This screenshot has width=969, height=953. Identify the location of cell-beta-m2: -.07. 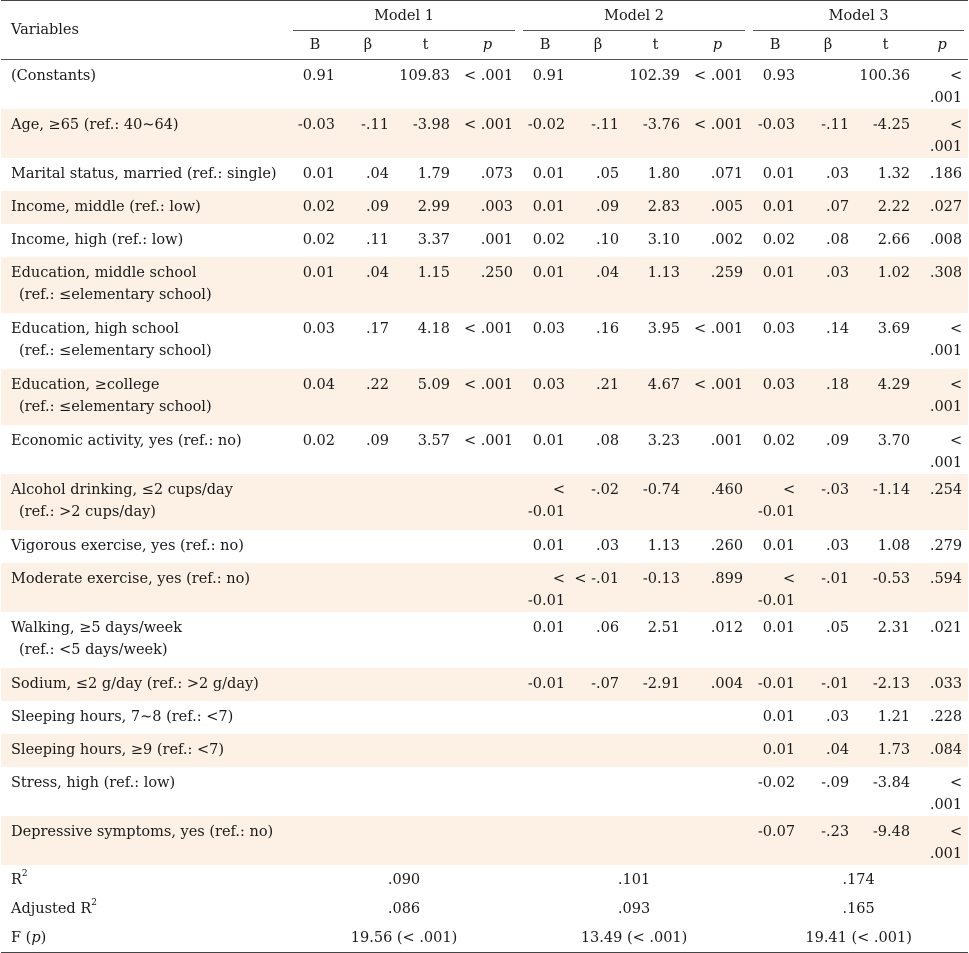
(598, 684).